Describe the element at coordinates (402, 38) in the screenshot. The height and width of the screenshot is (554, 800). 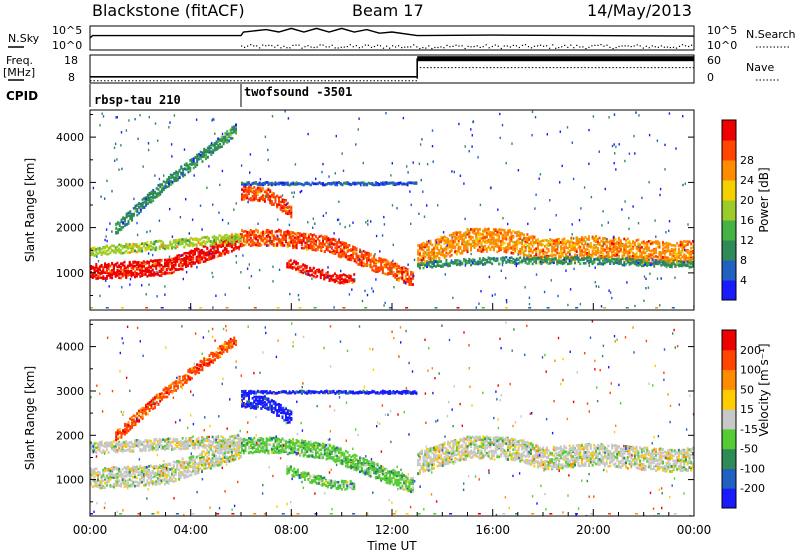
I see `noise-panel: N.Sky 10^5 10^0 10^5 10^0 N.Search` at that location.